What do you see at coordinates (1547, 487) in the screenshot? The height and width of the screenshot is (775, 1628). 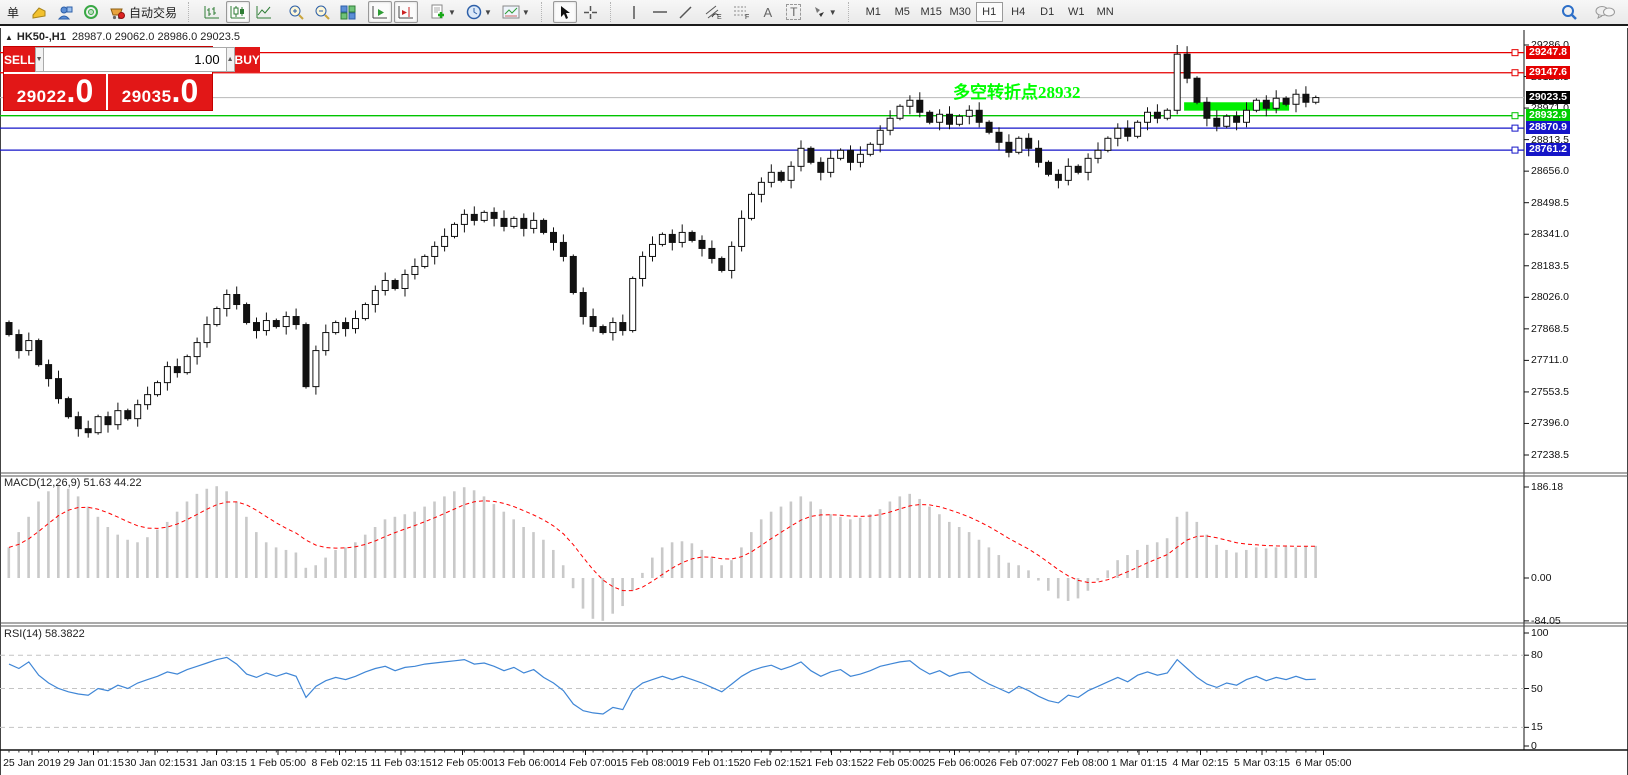 I see `macd-tick-label: 186.18` at bounding box center [1547, 487].